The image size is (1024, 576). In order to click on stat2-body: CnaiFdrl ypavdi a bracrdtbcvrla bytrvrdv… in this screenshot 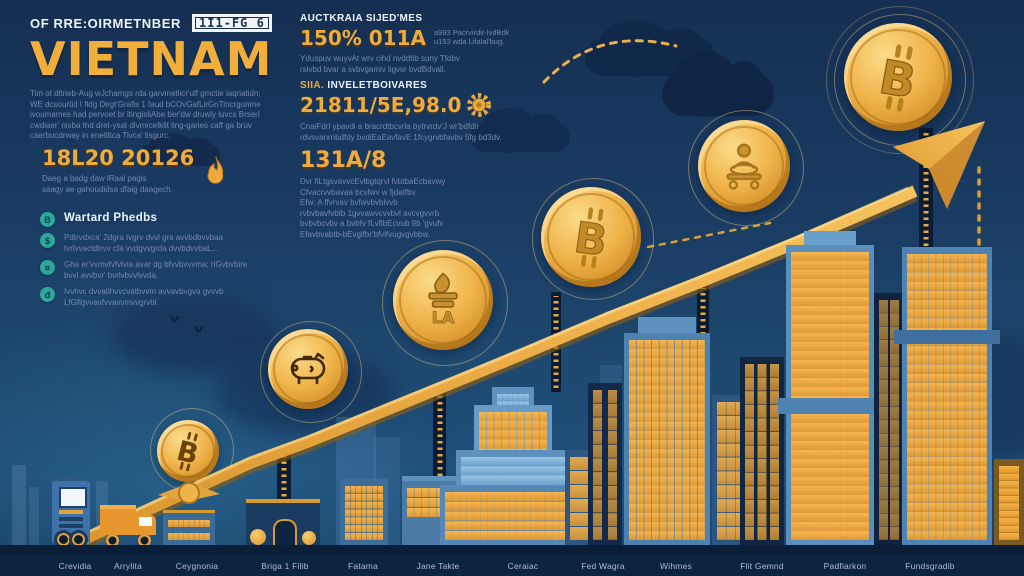, I will do `click(401, 132)`.